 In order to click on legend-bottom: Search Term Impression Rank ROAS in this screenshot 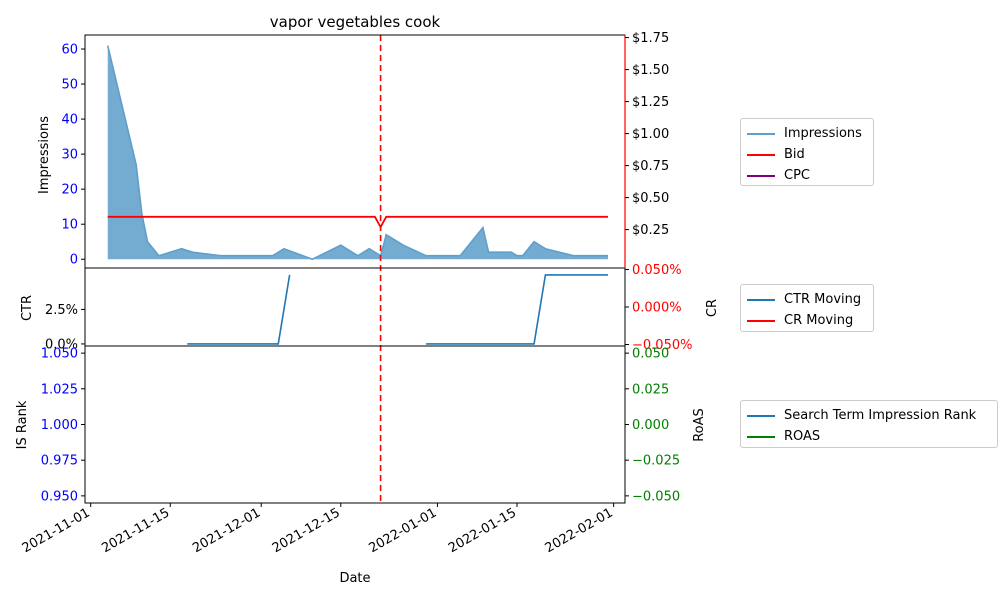, I will do `click(869, 424)`.